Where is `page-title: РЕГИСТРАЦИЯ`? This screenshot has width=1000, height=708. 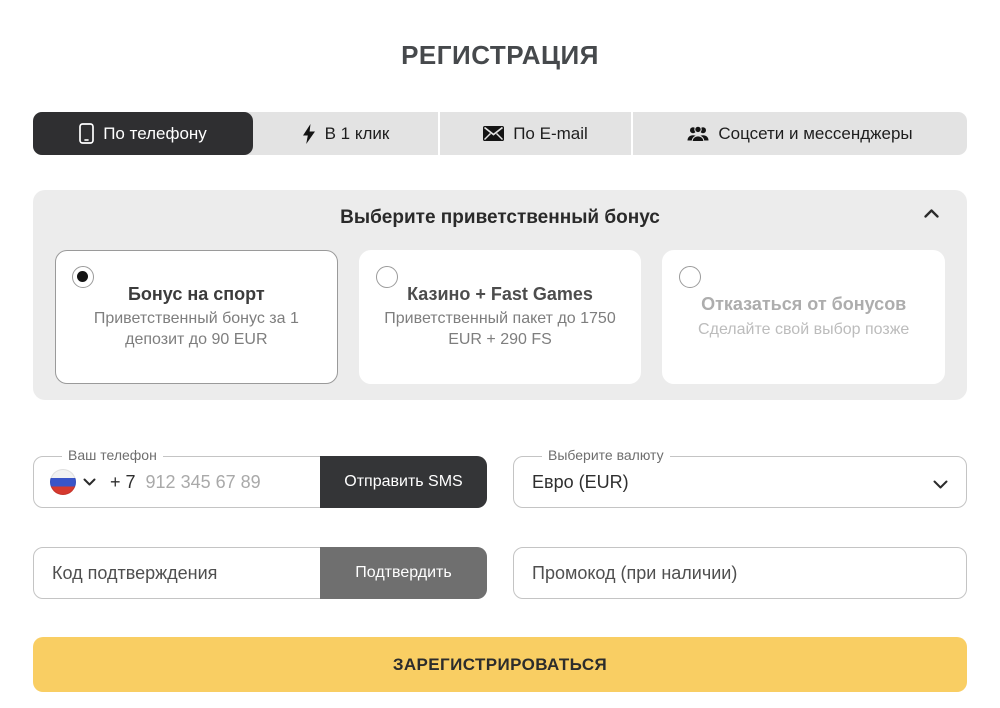 page-title: РЕГИСТРАЦИЯ is located at coordinates (500, 55).